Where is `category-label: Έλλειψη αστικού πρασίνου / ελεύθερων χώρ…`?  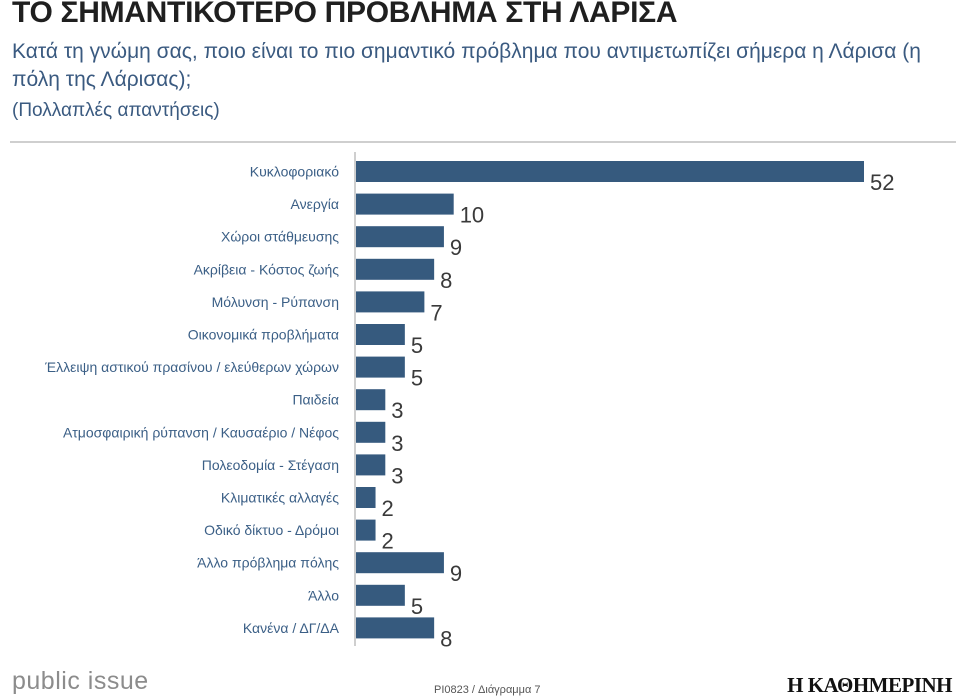 category-label: Έλλειψη αστικού πρασίνου / ελεύθερων χώρ… is located at coordinates (191, 367).